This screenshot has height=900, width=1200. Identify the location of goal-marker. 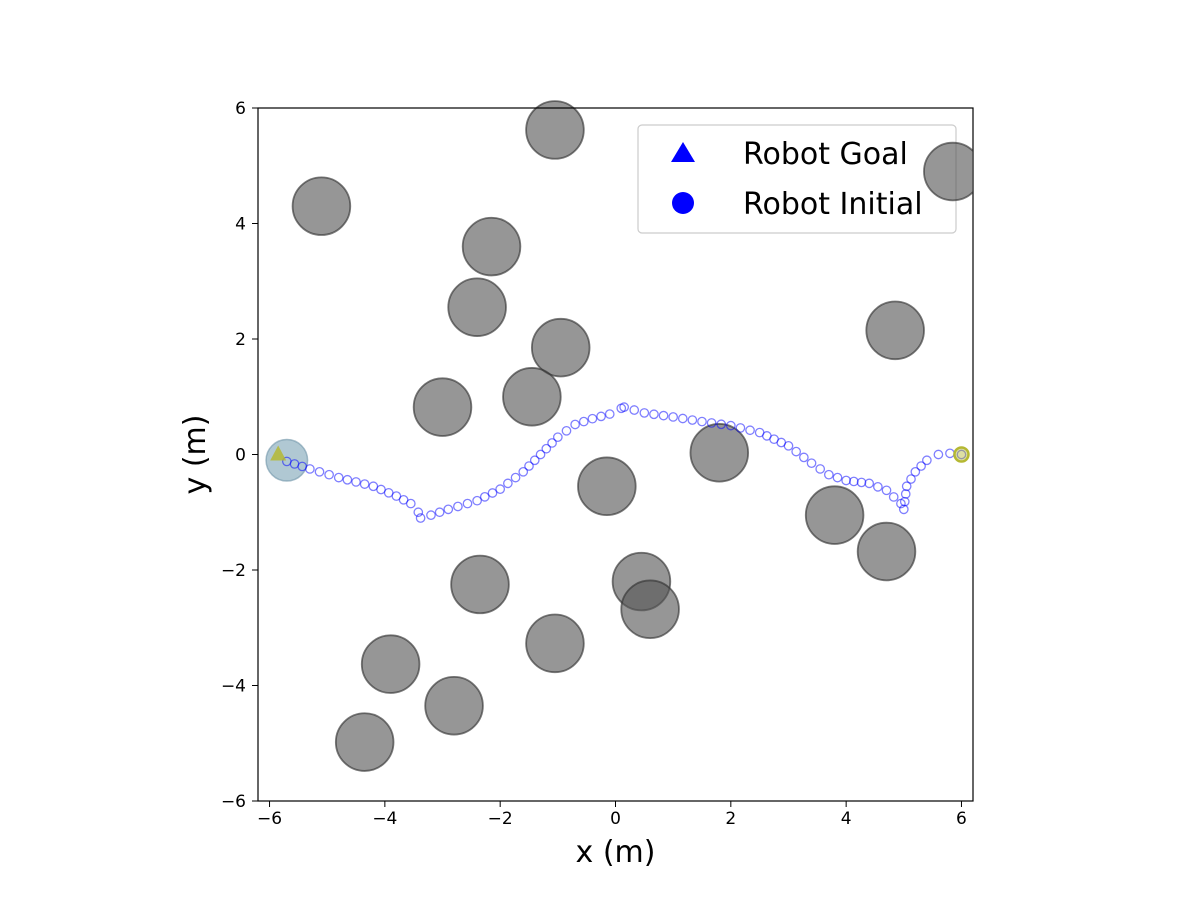
(278, 453).